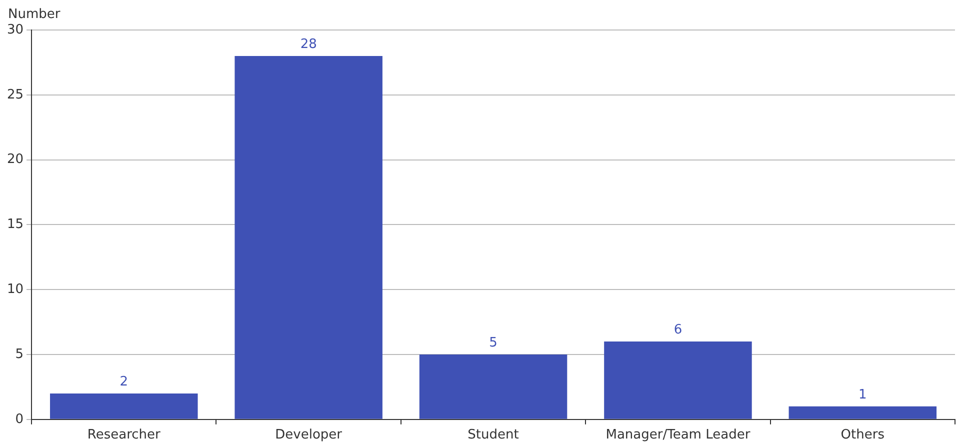  Describe the element at coordinates (862, 394) in the screenshot. I see `data-label: 1` at that location.